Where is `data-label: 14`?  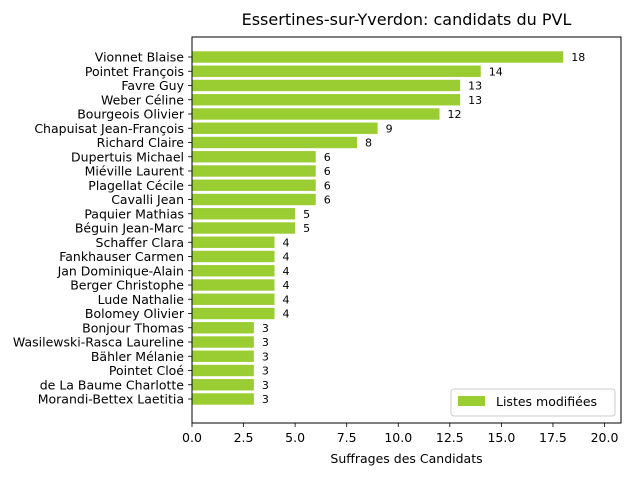 data-label: 14 is located at coordinates (496, 71).